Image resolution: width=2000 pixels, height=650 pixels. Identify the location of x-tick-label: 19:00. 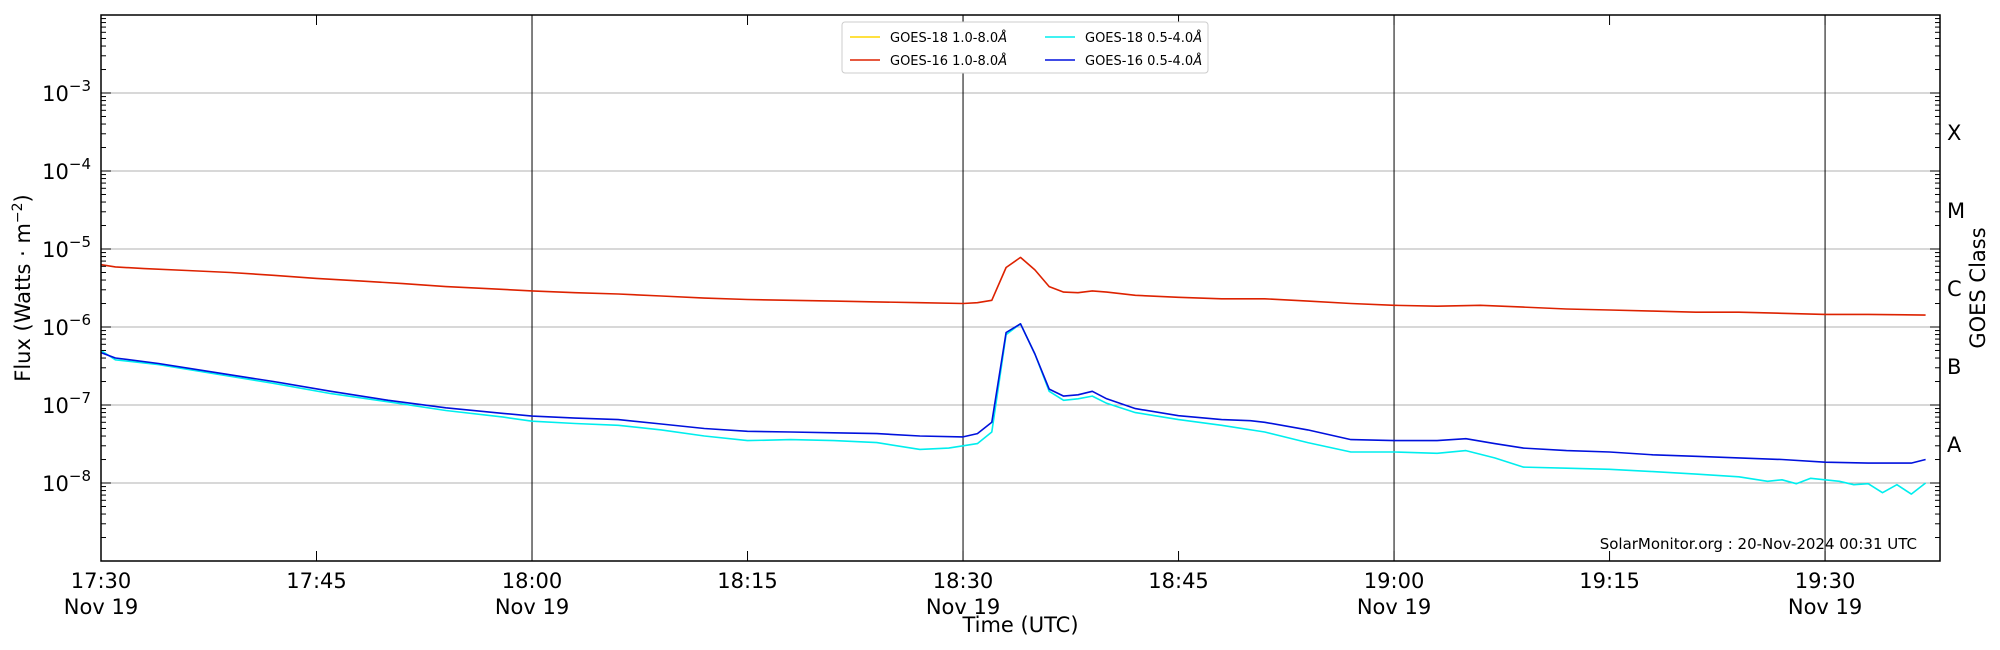
(1394, 581).